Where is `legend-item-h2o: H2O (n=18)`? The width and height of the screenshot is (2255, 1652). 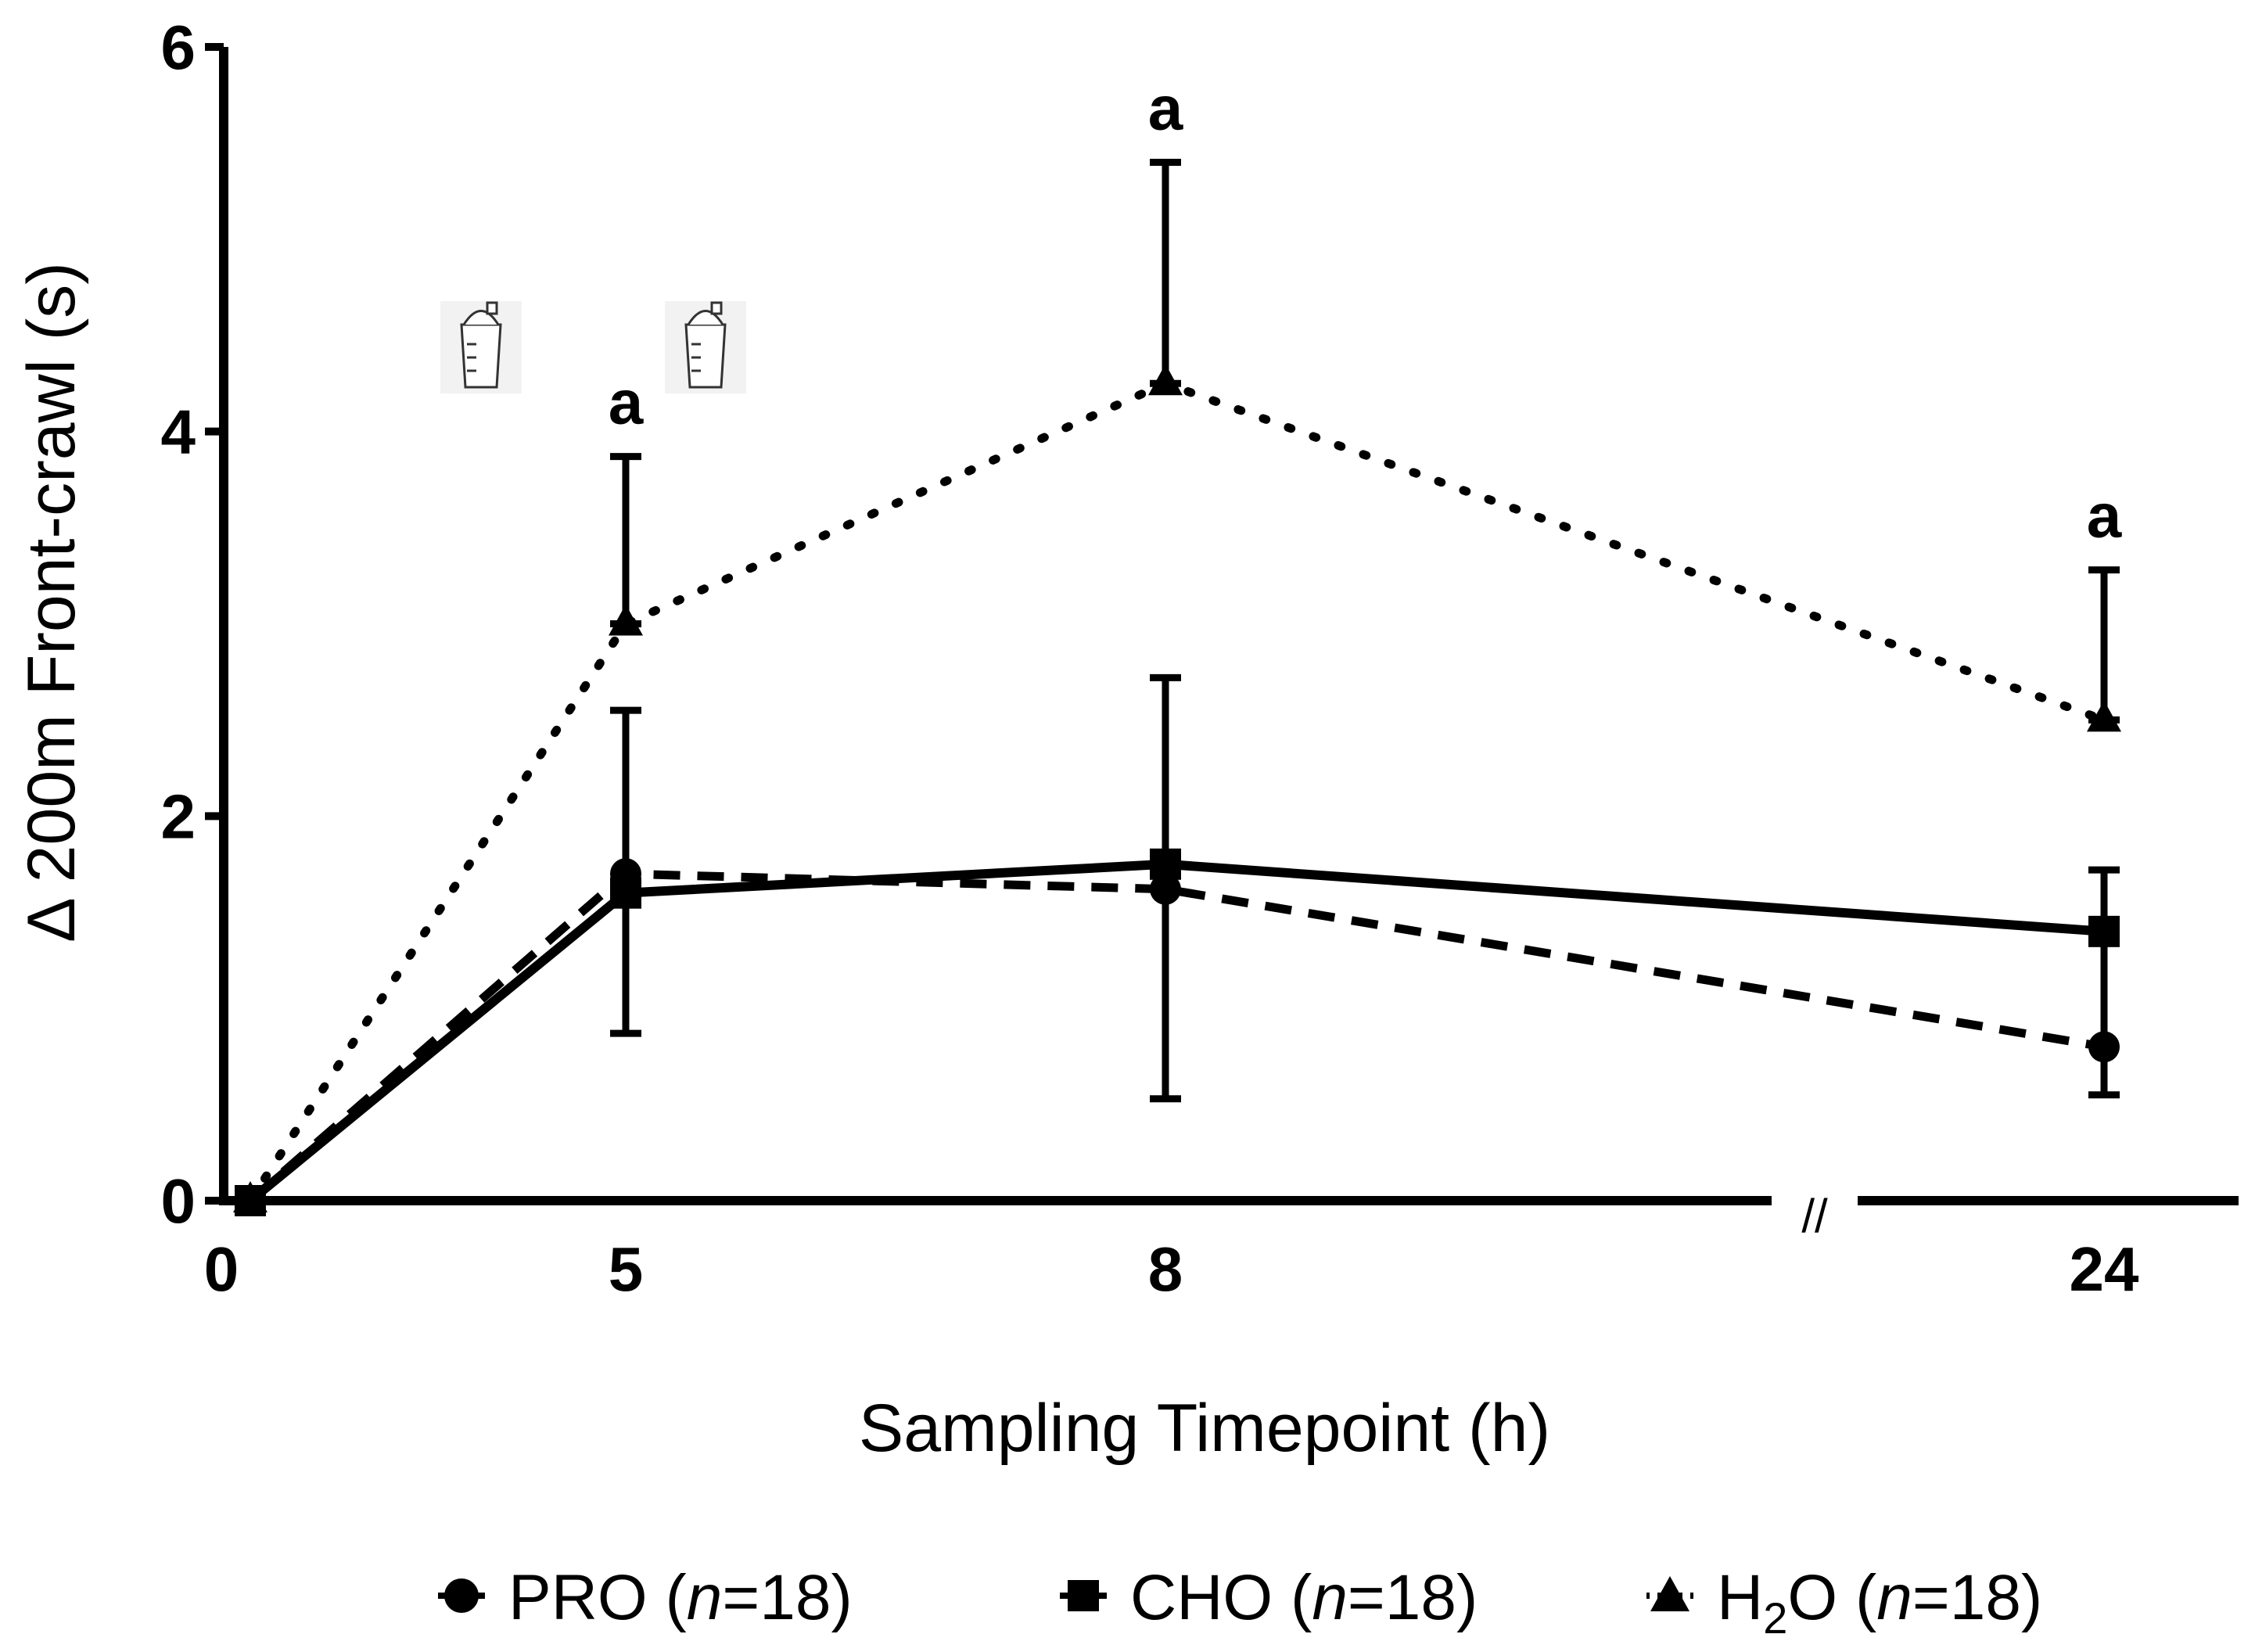
legend-item-h2o: H2O (n=18) is located at coordinates (1844, 1603).